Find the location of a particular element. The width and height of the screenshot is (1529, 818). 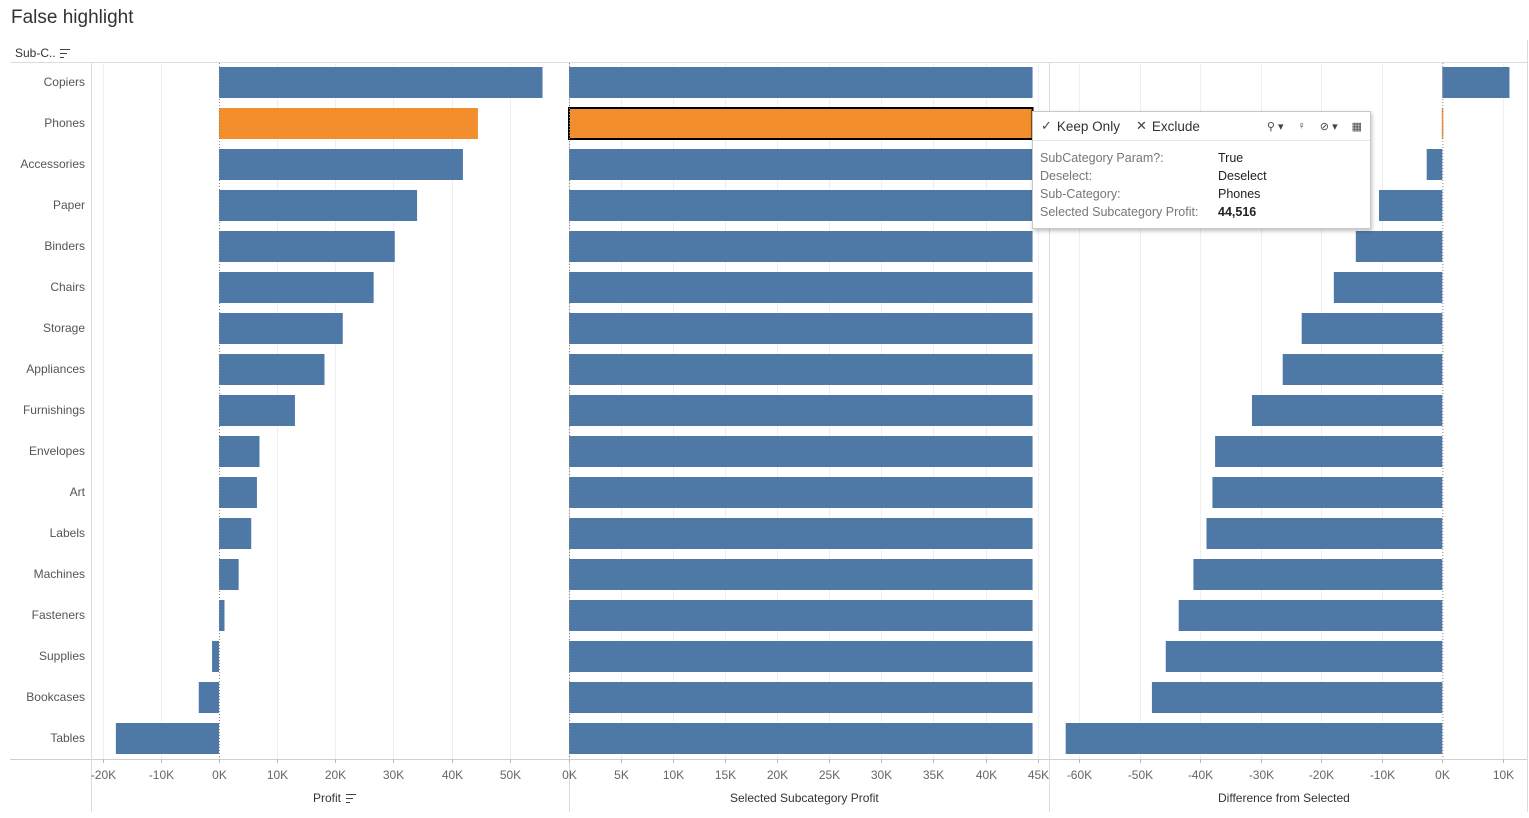

row-label: Copiers is located at coordinates (64, 82).